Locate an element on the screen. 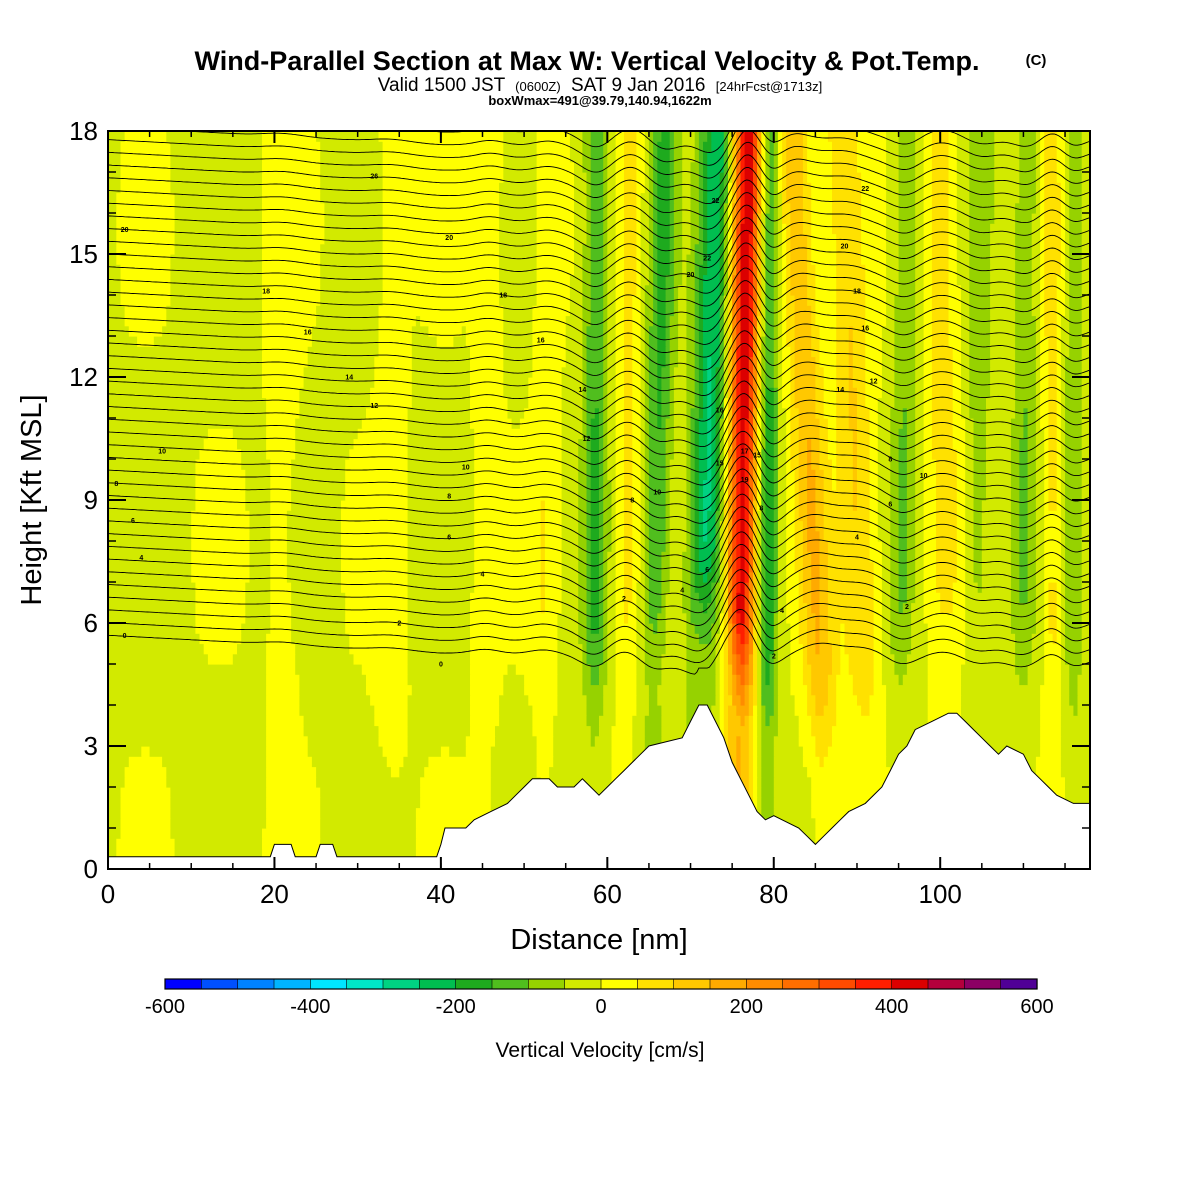  colorbar-swatch is located at coordinates (329, 984).